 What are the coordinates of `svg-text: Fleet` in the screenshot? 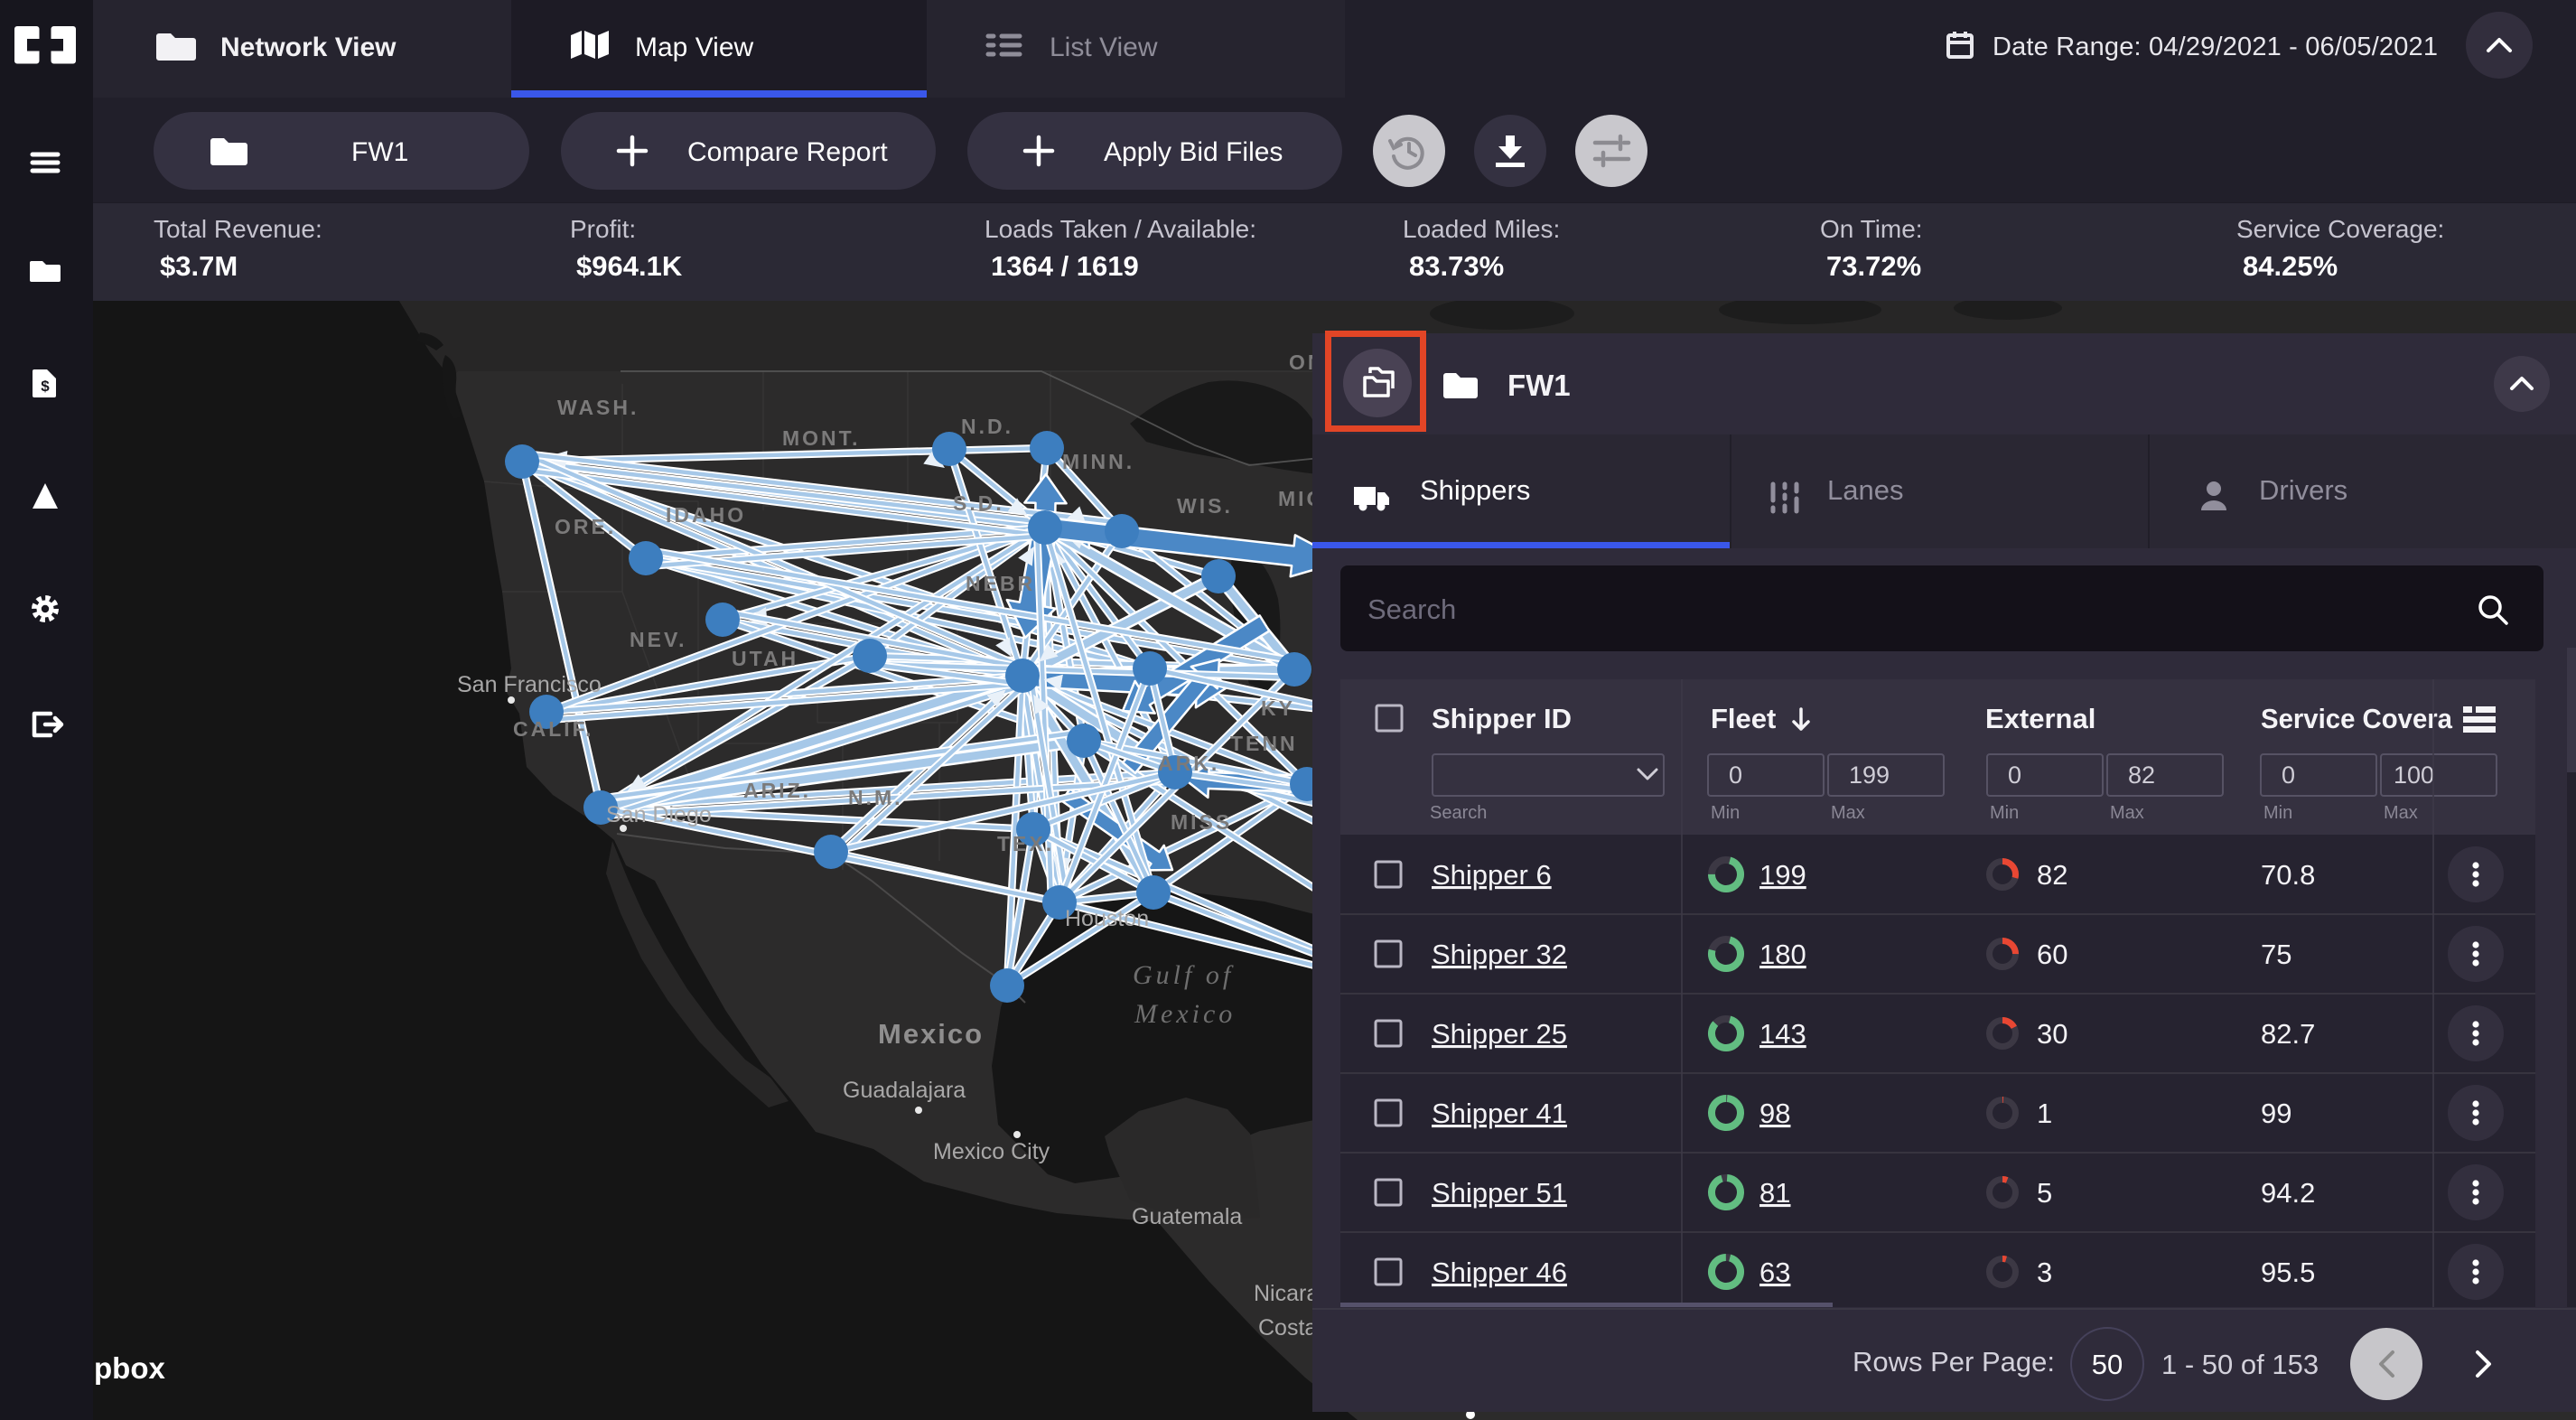 It's located at (1743, 719).